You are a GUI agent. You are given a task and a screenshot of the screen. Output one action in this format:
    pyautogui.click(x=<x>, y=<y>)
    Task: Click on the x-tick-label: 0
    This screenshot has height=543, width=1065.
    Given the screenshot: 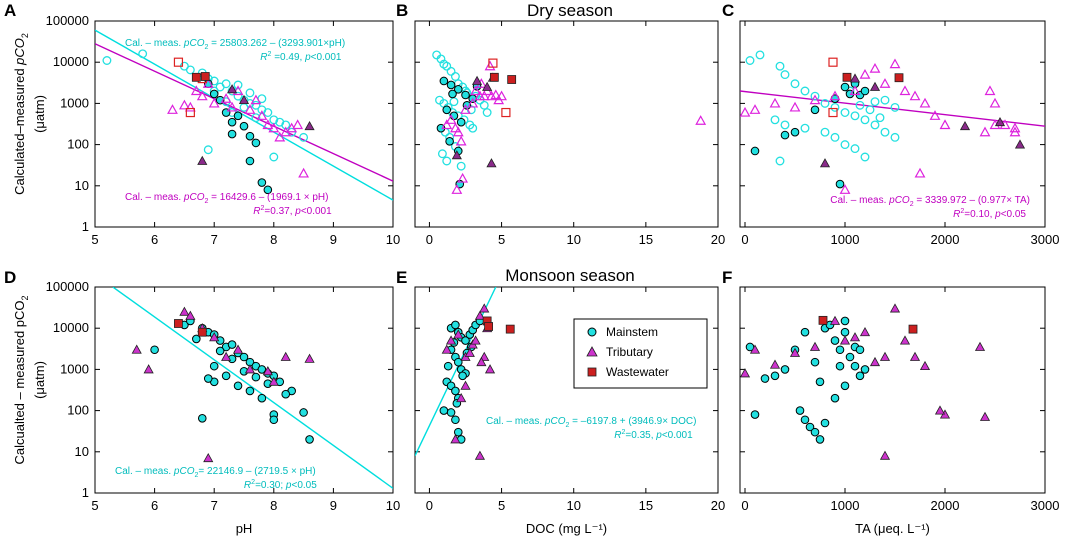 What is the action you would take?
    pyautogui.click(x=744, y=505)
    